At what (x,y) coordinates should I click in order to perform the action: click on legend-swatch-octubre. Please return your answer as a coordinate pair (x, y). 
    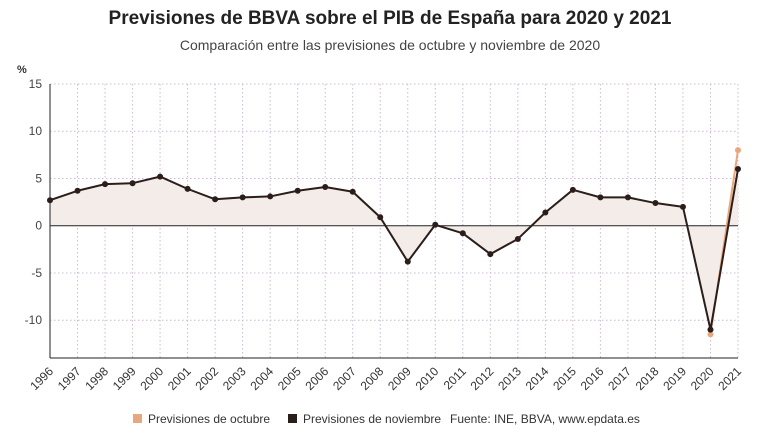
    Looking at the image, I should click on (137, 418).